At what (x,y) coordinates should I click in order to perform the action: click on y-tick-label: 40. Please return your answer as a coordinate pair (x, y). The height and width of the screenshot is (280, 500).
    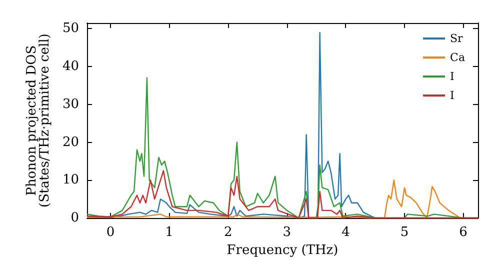
    Looking at the image, I should click on (70, 66).